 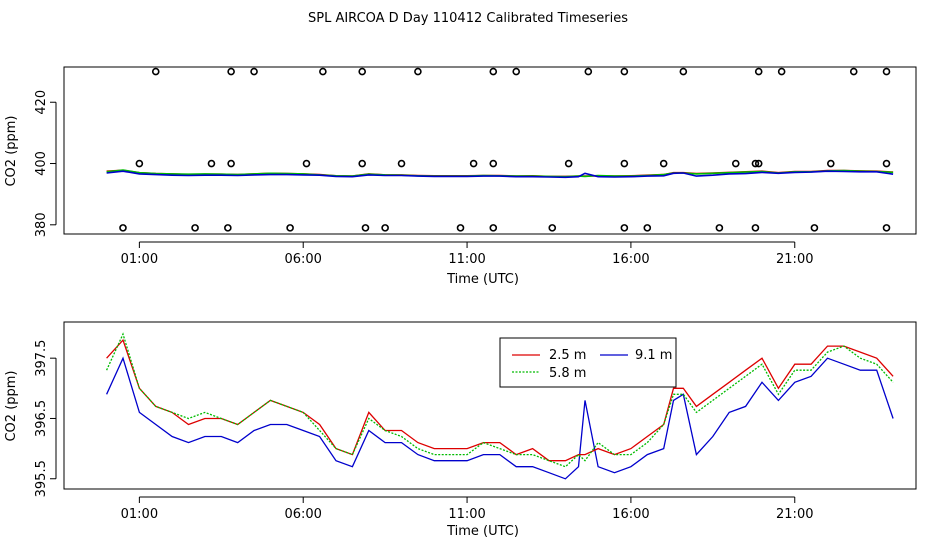 I want to click on top-y-axis: 380 400 420, so click(x=45, y=163).